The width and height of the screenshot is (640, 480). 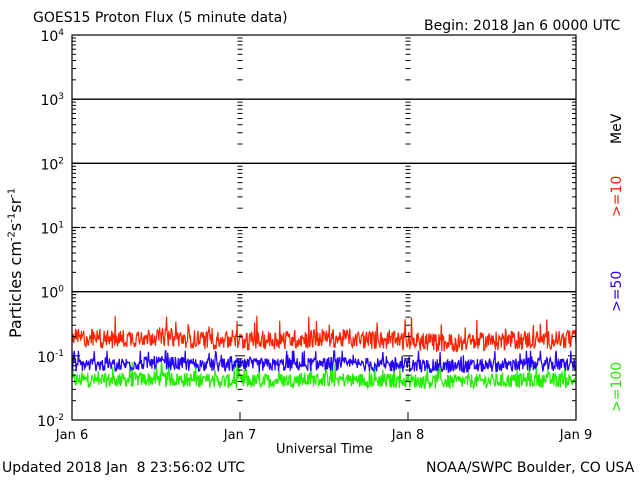 I want to click on y-axis-label-text: Particles cm, so click(x=15, y=289).